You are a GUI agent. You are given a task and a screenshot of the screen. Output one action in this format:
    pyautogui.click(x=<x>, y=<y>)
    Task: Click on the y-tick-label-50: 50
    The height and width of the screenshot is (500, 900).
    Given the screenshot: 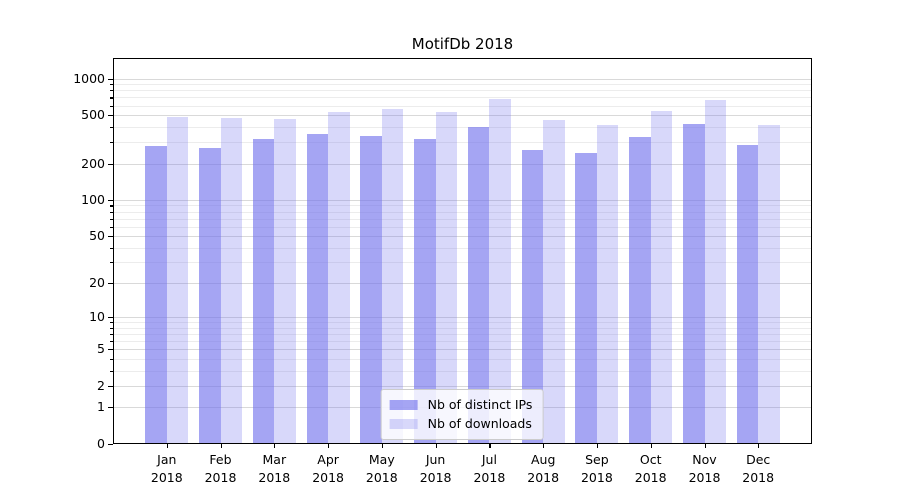 What is the action you would take?
    pyautogui.click(x=97, y=235)
    